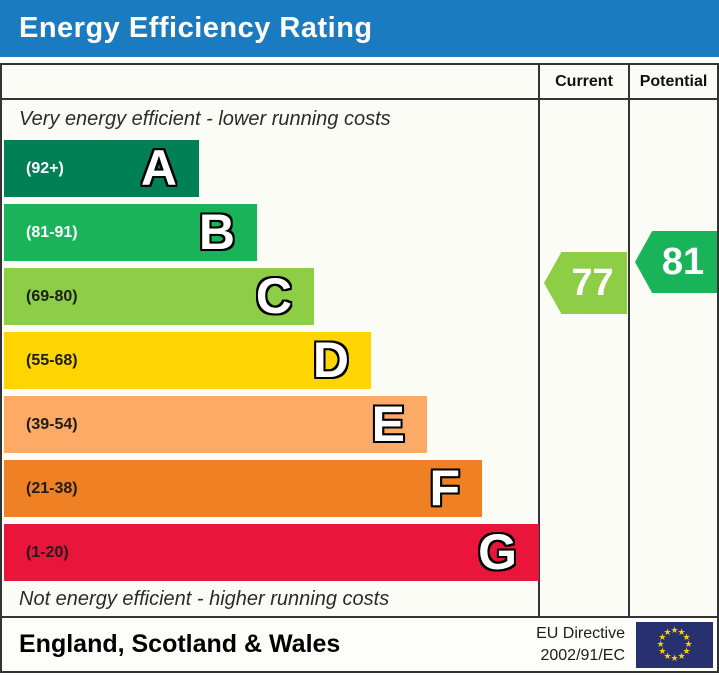 The width and height of the screenshot is (719, 675). Describe the element at coordinates (52, 424) in the screenshot. I see `band-range-label: (39-54)` at that location.